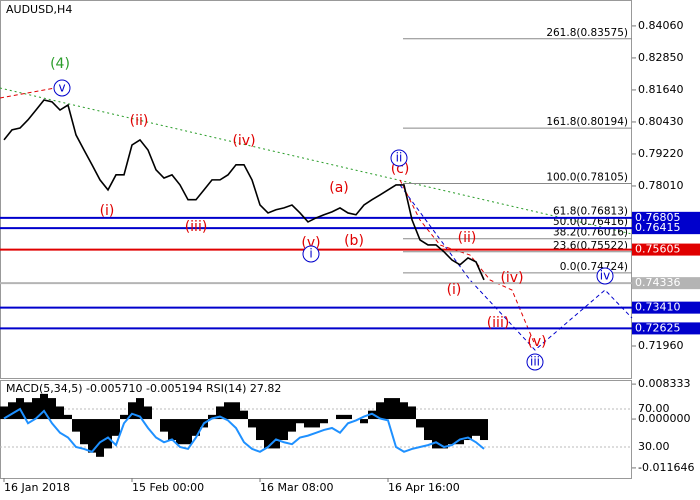  What do you see at coordinates (590, 212) in the screenshot?
I see `fibo-label: 61.8(0.76813)` at bounding box center [590, 212].